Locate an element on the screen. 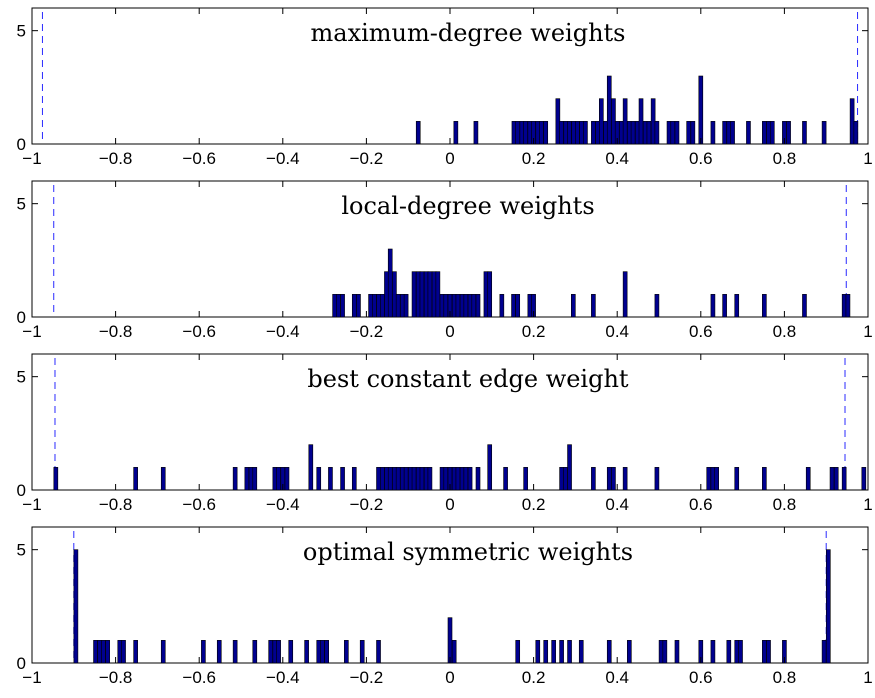 The image size is (875, 698). x-tick-label: 0.2 is located at coordinates (534, 331).